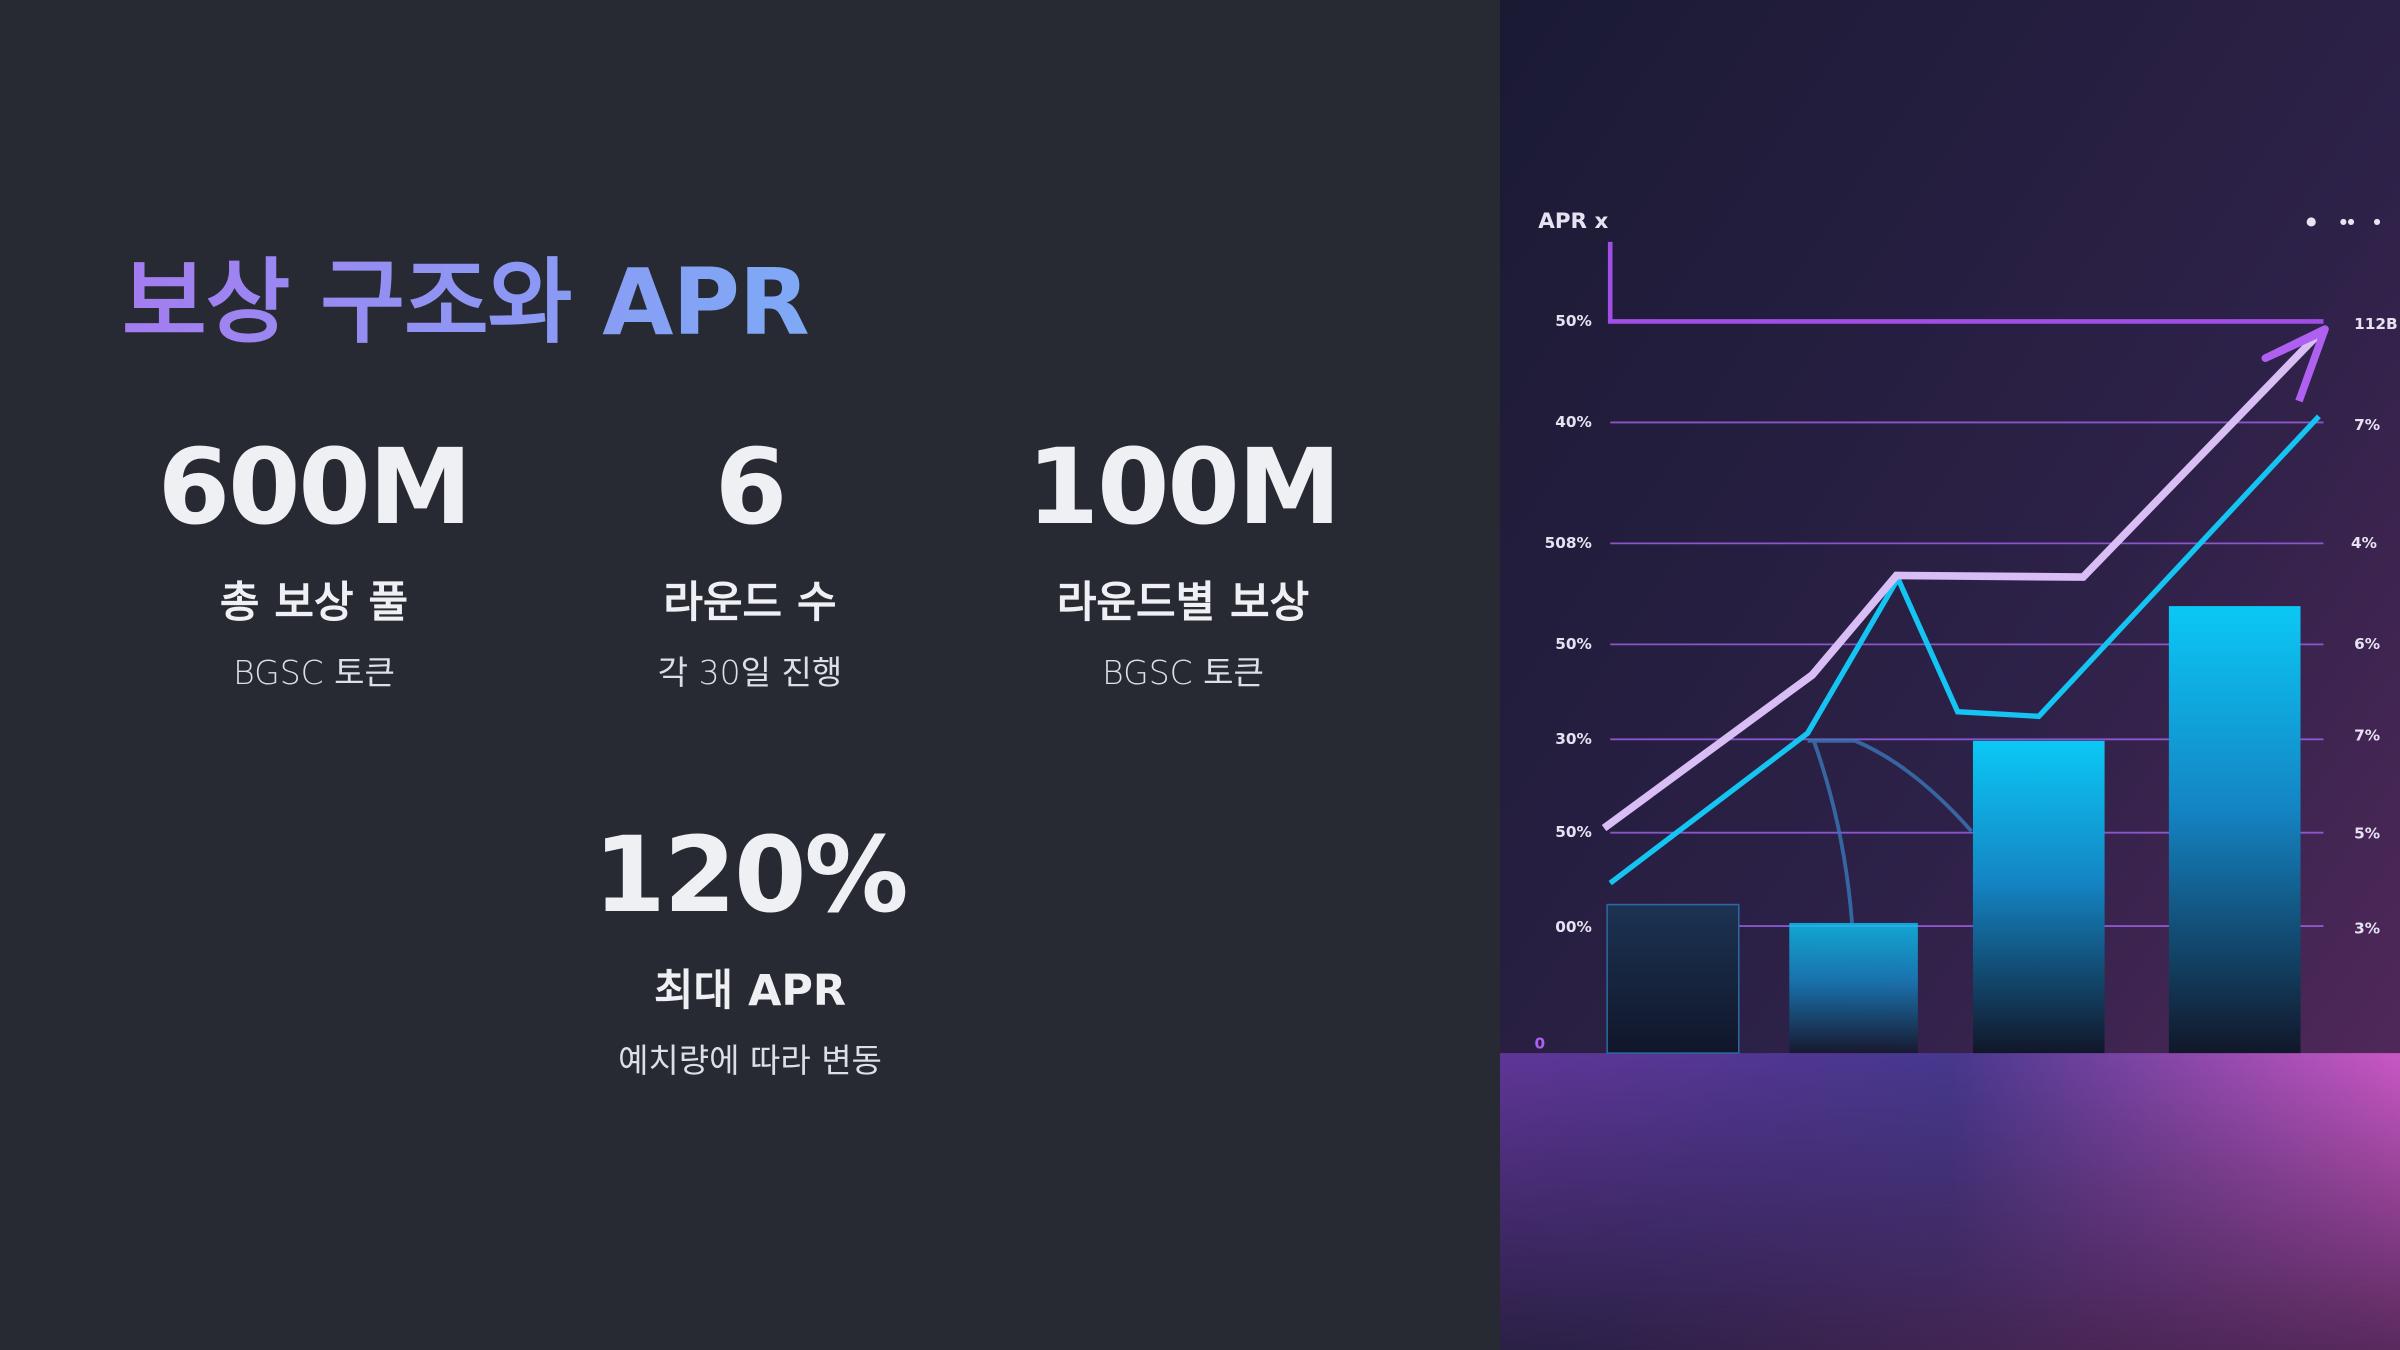  Describe the element at coordinates (2343, 222) in the screenshot. I see `icons` at that location.